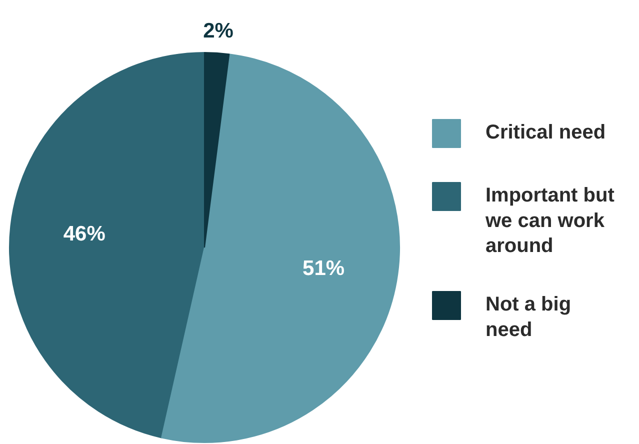 This screenshot has height=444, width=639. What do you see at coordinates (218, 30) in the screenshot?
I see `data-label: 2%` at bounding box center [218, 30].